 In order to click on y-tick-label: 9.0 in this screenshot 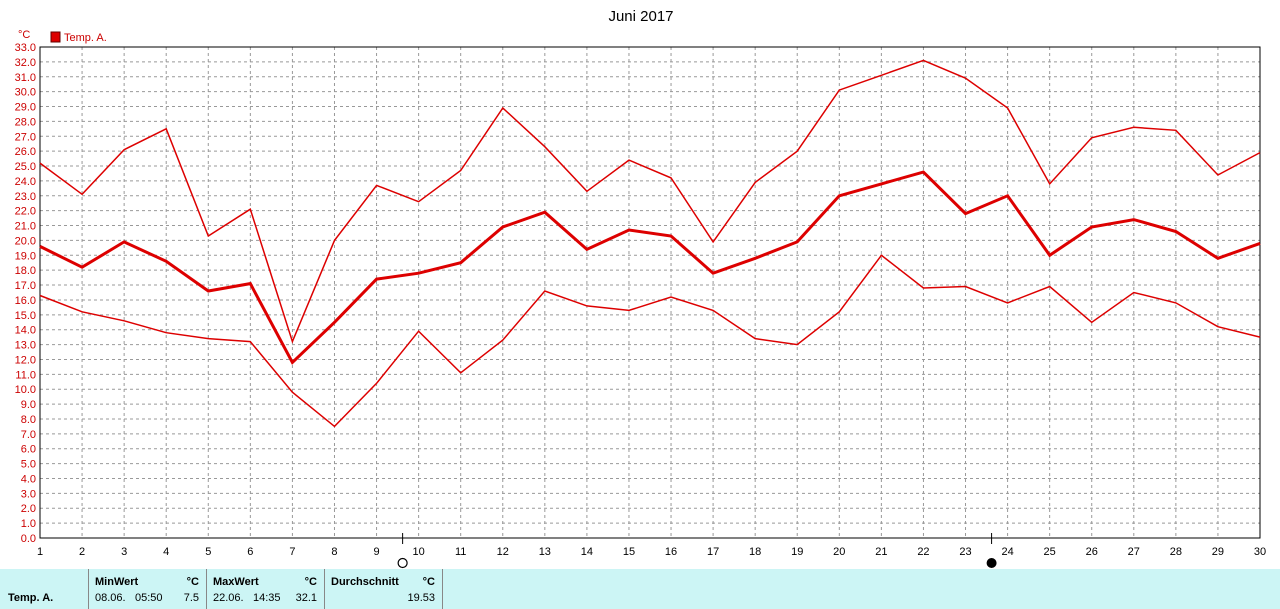, I will do `click(28, 405)`.